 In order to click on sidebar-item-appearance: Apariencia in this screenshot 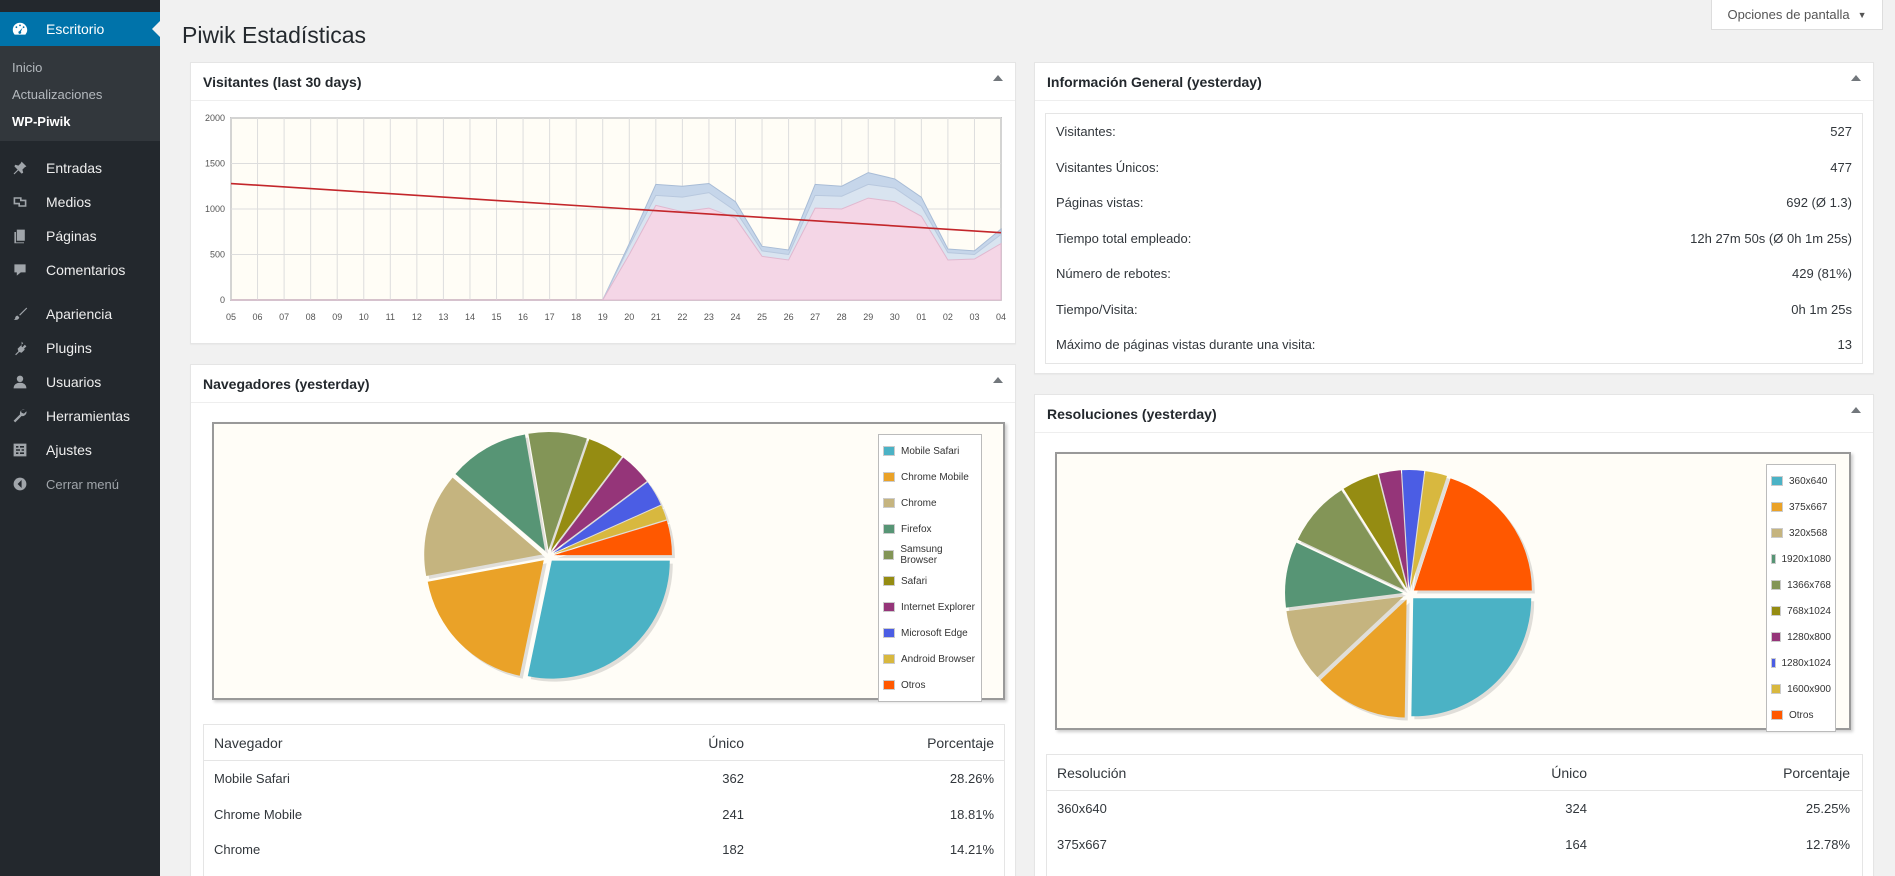, I will do `click(80, 314)`.